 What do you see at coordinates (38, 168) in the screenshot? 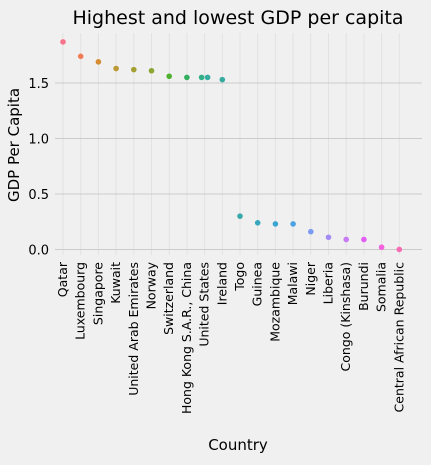
I see `y-axis-ticks: 0.0 0.5 1.0 1.5` at bounding box center [38, 168].